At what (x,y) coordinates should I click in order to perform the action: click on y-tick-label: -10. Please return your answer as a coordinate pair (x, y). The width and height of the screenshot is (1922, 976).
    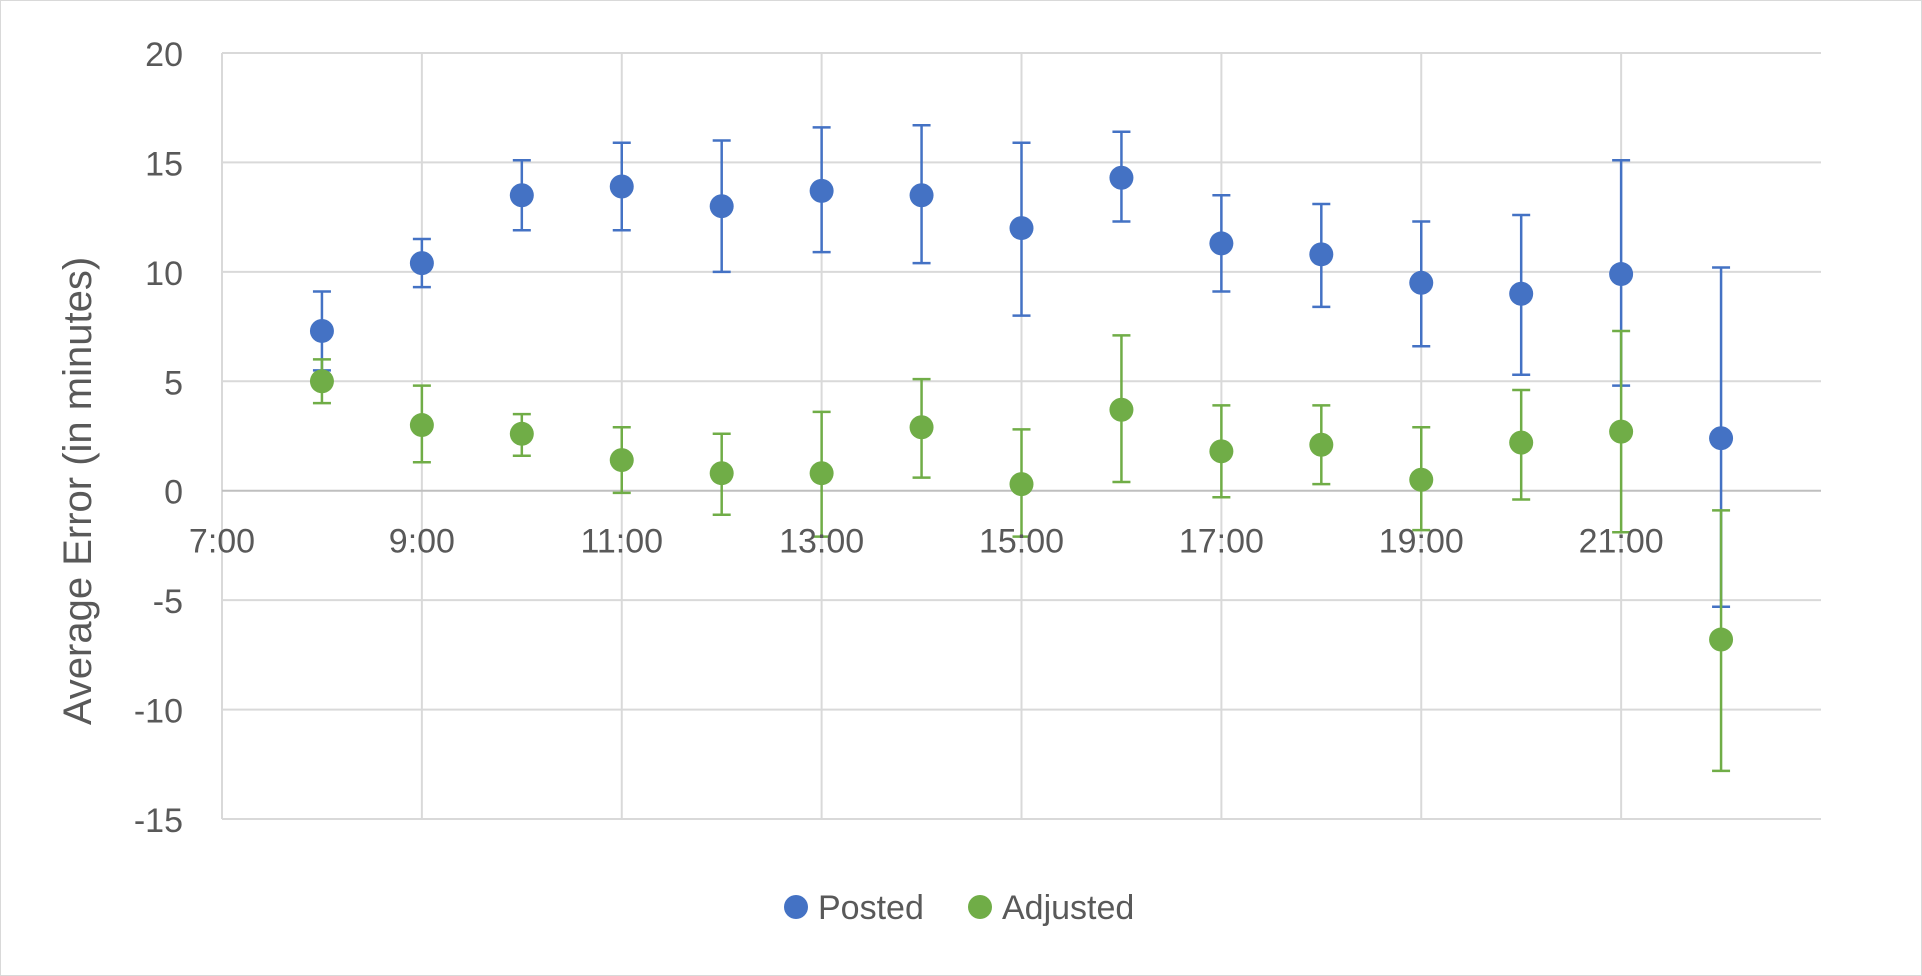
    Looking at the image, I should click on (158, 712).